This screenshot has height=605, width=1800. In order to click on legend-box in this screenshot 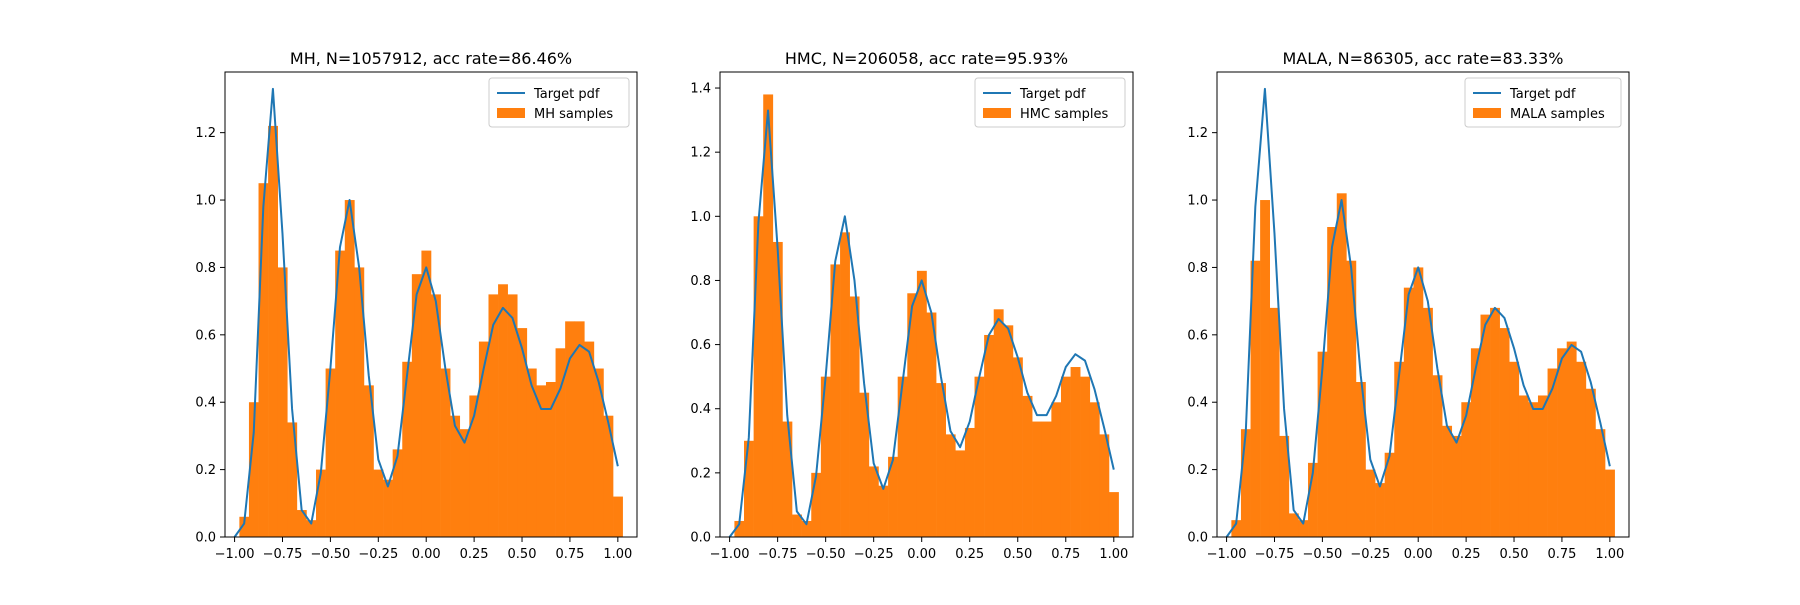, I will do `click(1050, 102)`.